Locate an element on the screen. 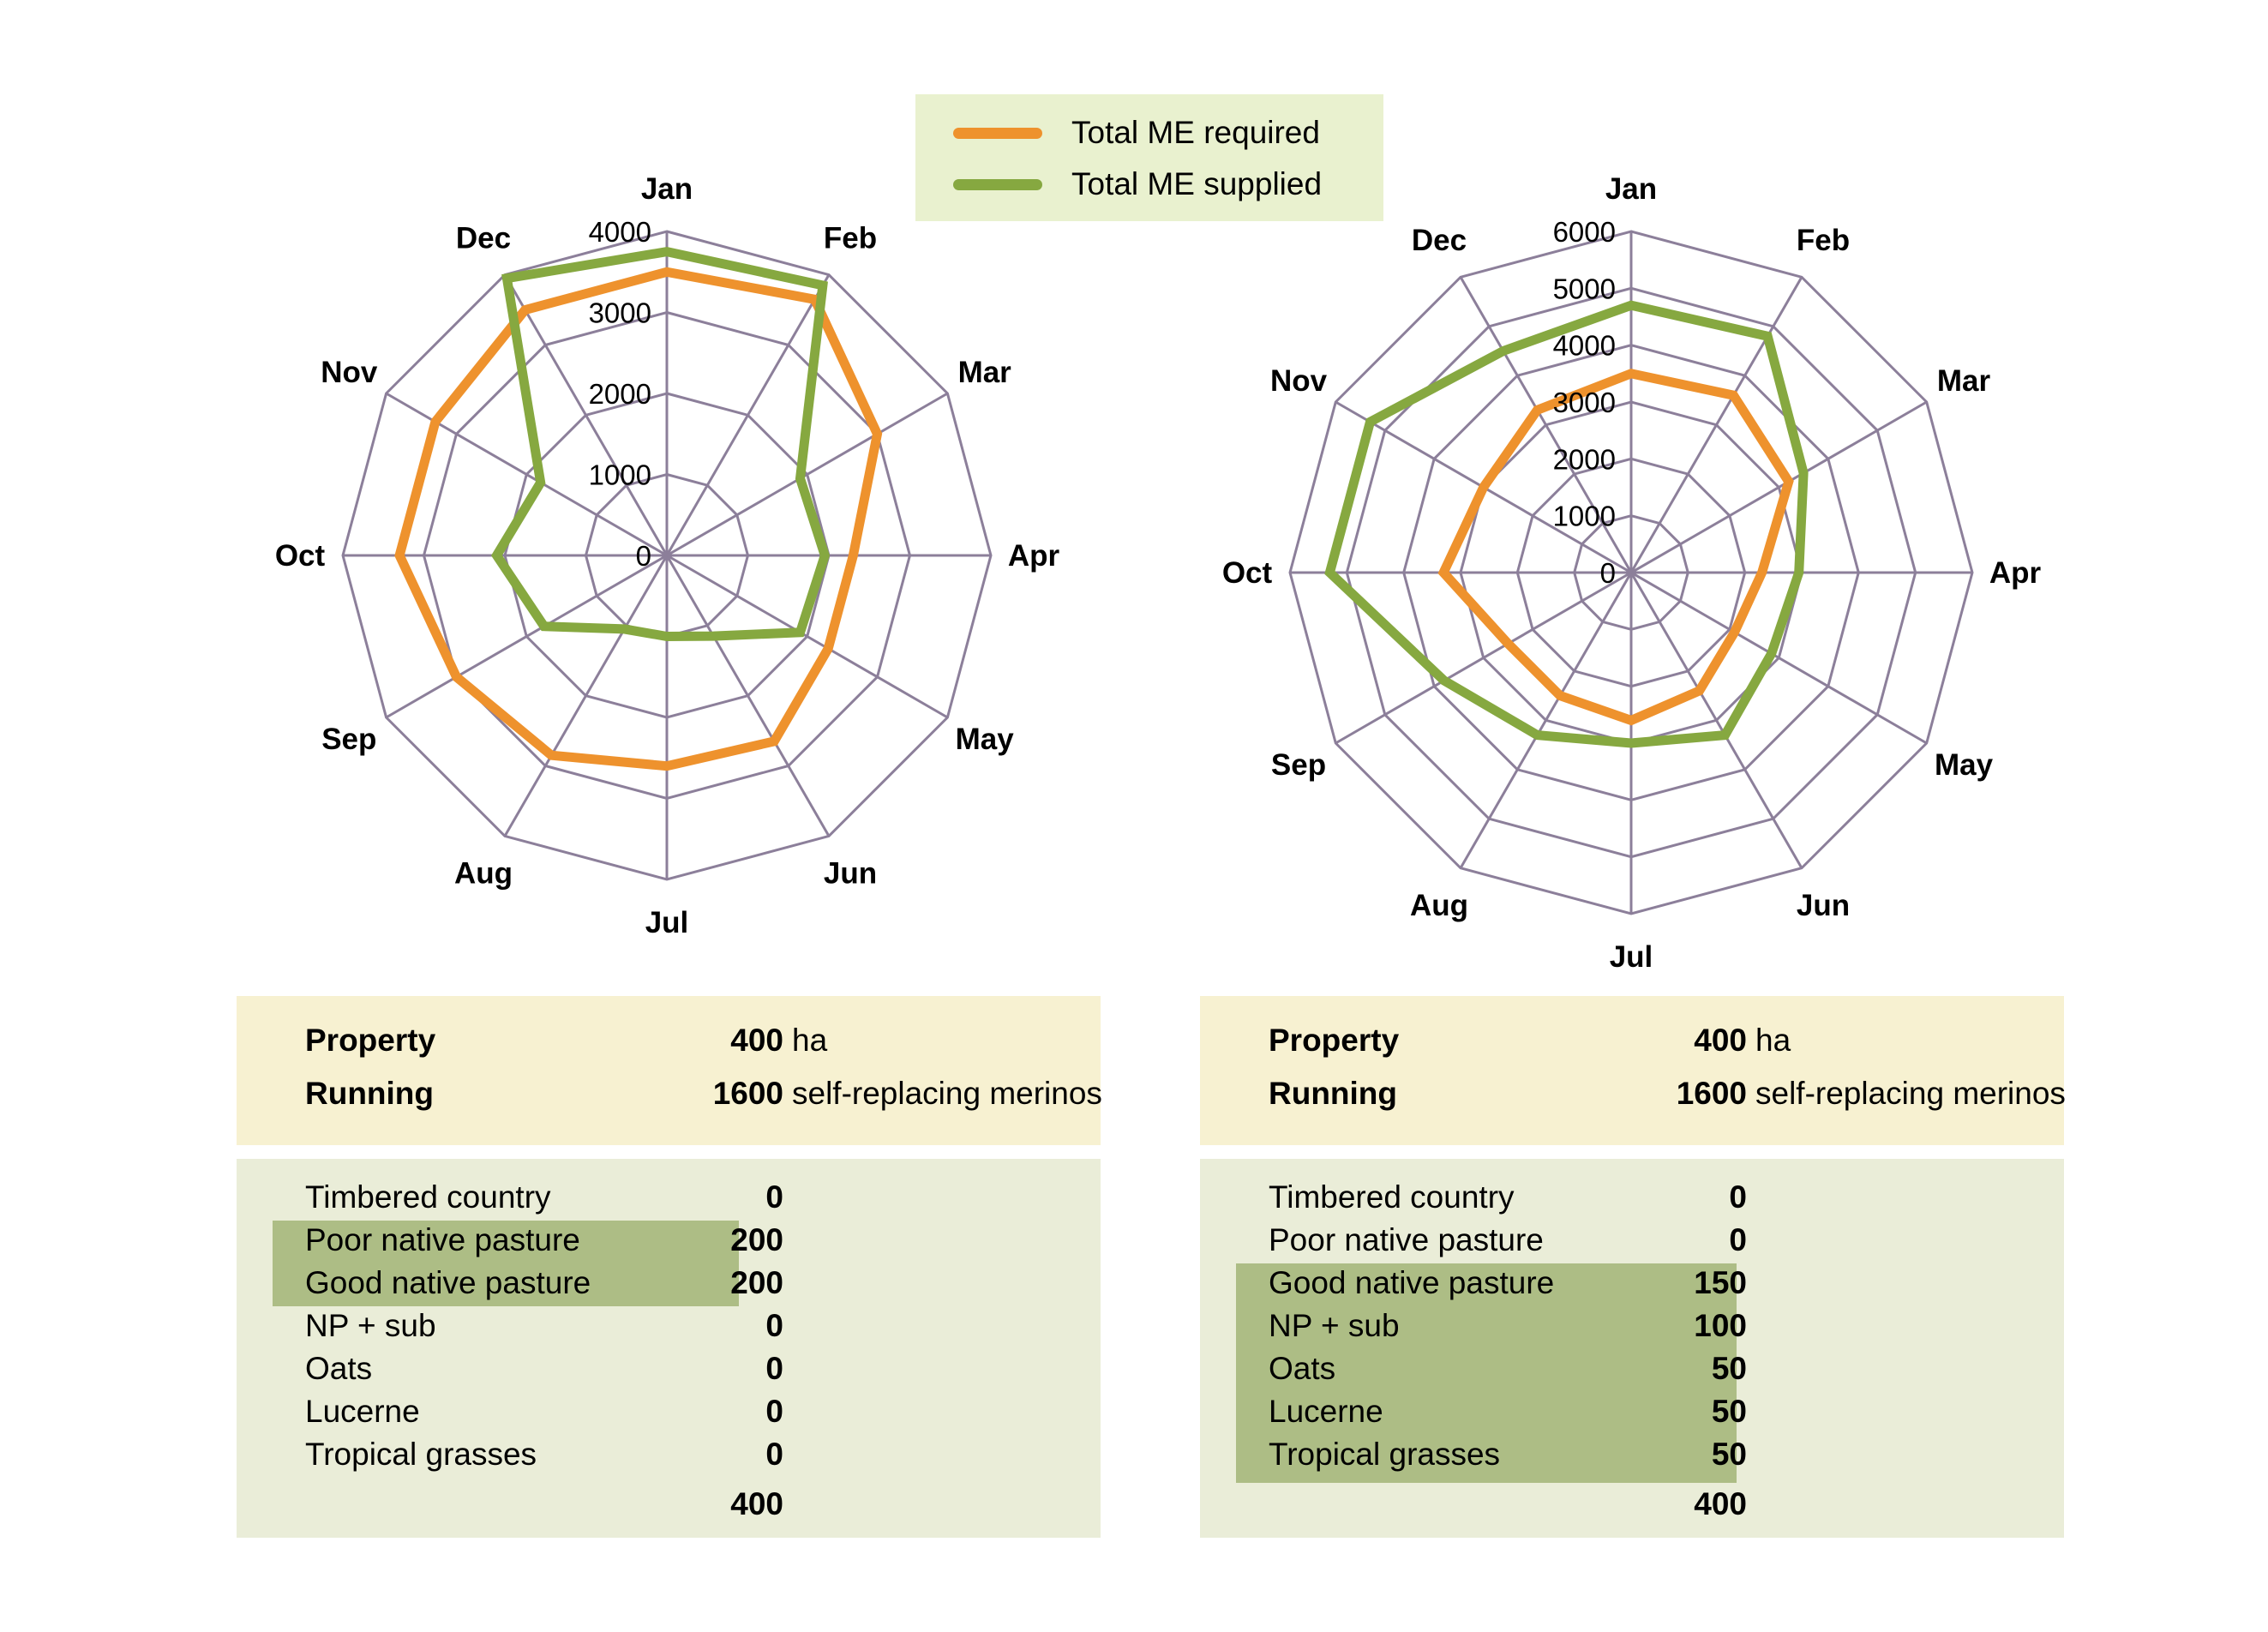 The height and width of the screenshot is (1632, 2268). land-row-lucerne: Lucerne 0 is located at coordinates (544, 1411).